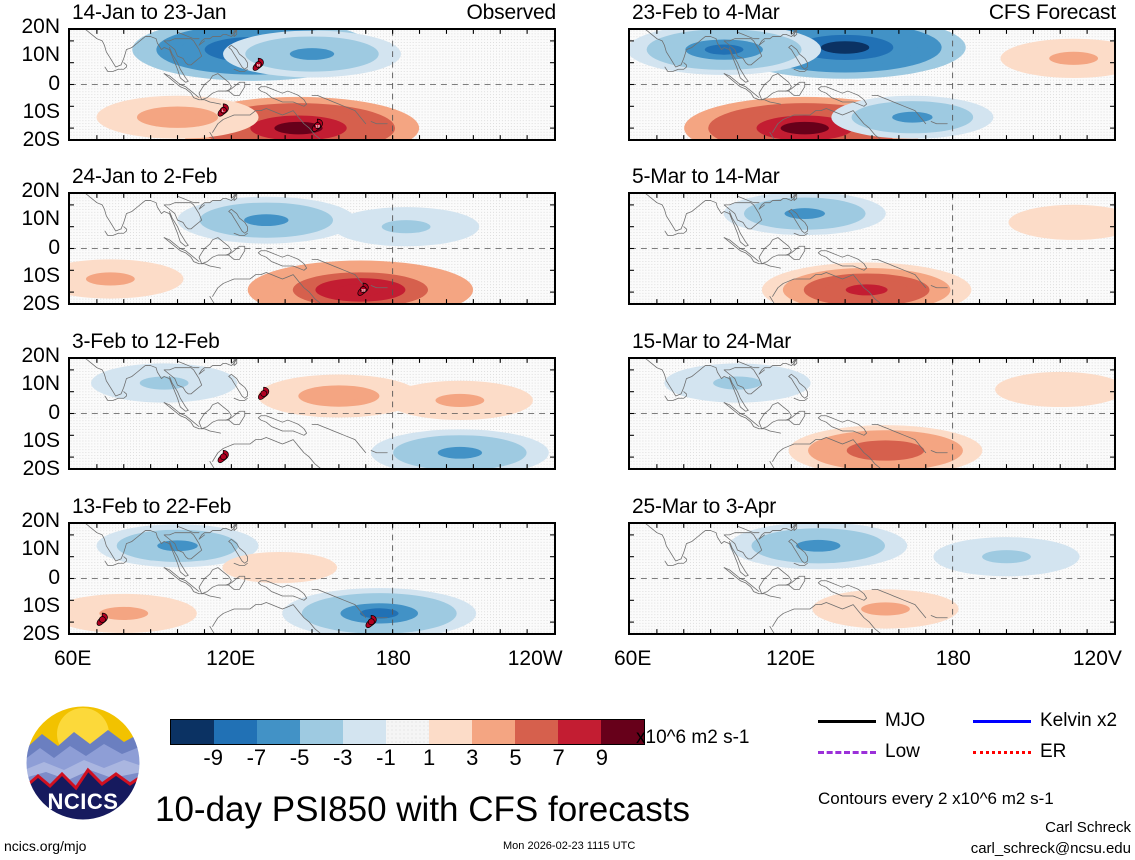  Describe the element at coordinates (1052, 12) in the screenshot. I see `column-header-forecast: CFS Forecast` at that location.